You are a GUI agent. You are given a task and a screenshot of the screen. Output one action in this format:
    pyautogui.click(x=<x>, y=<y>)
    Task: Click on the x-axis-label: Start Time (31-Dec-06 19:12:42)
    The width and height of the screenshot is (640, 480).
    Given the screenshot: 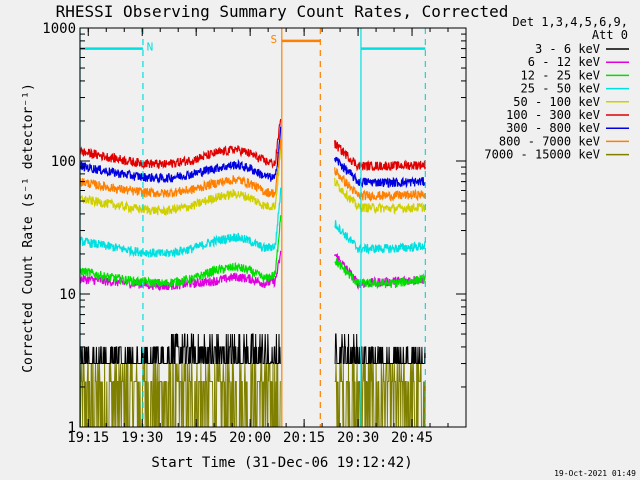 What is the action you would take?
    pyautogui.click(x=281, y=463)
    